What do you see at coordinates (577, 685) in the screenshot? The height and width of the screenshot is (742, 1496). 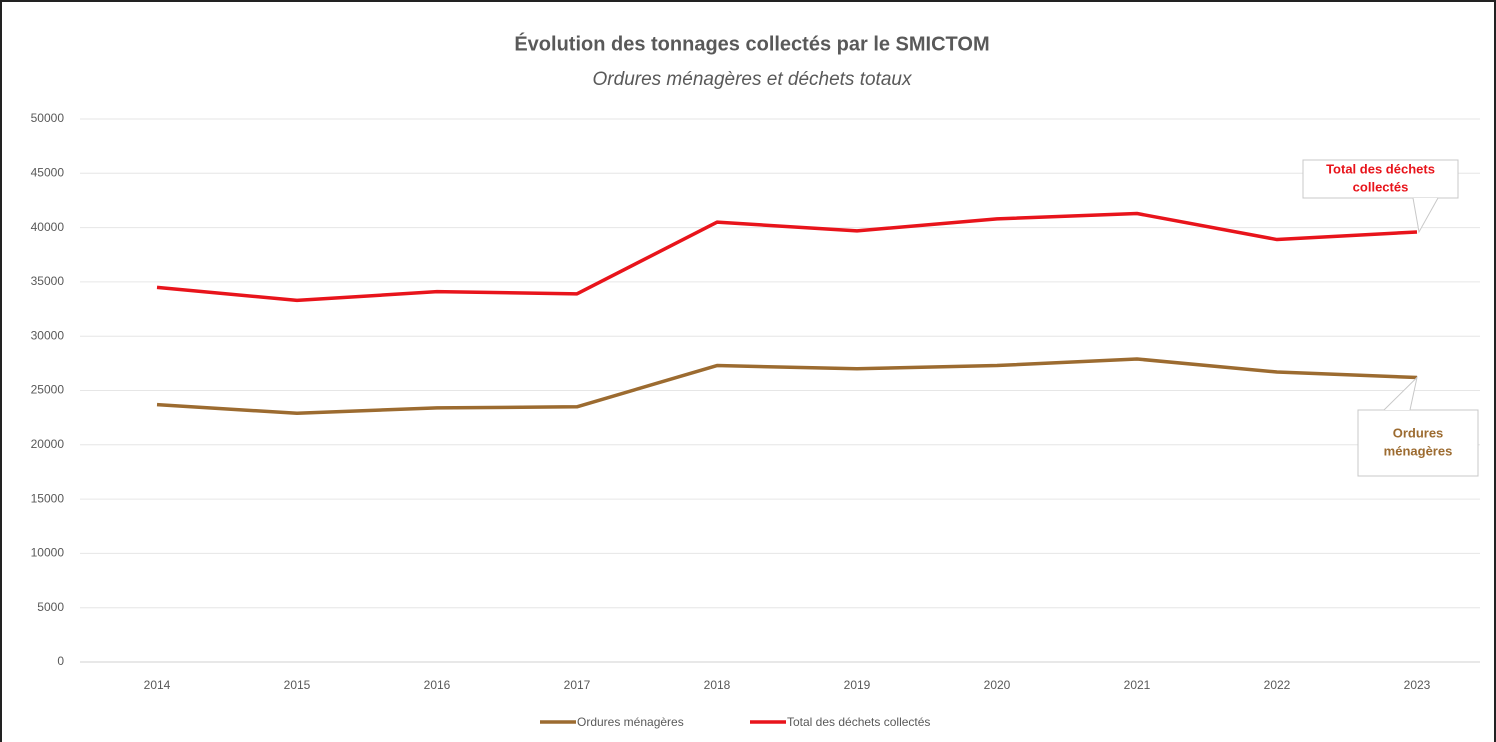 I see `x-tick-label: 2017` at bounding box center [577, 685].